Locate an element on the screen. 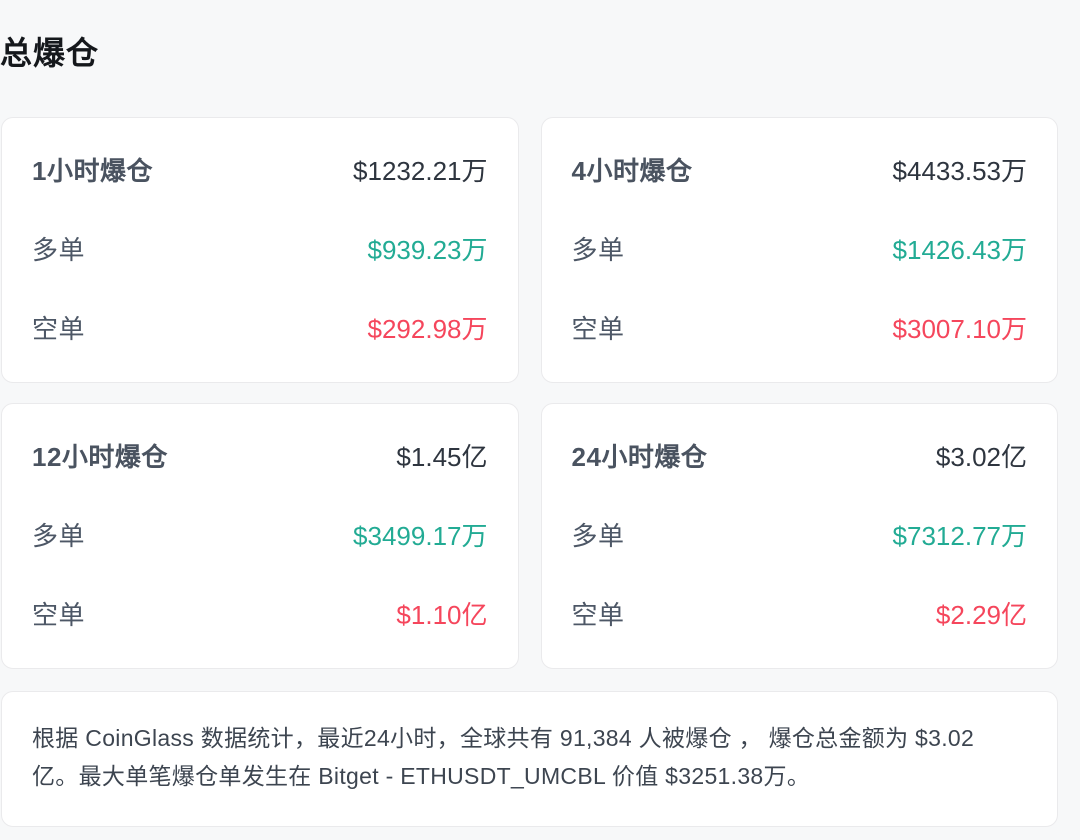 This screenshot has width=1080, height=840. short-row: 空单 $2.29亿 is located at coordinates (800, 615).